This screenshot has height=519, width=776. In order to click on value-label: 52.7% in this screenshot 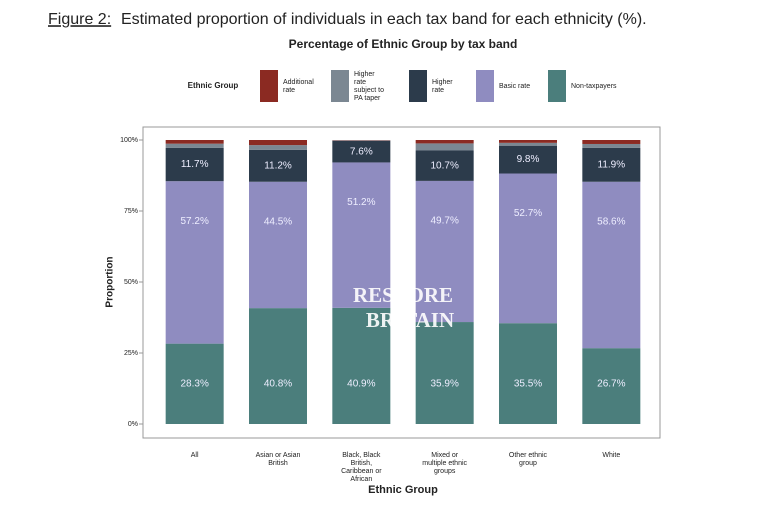, I will do `click(528, 213)`.